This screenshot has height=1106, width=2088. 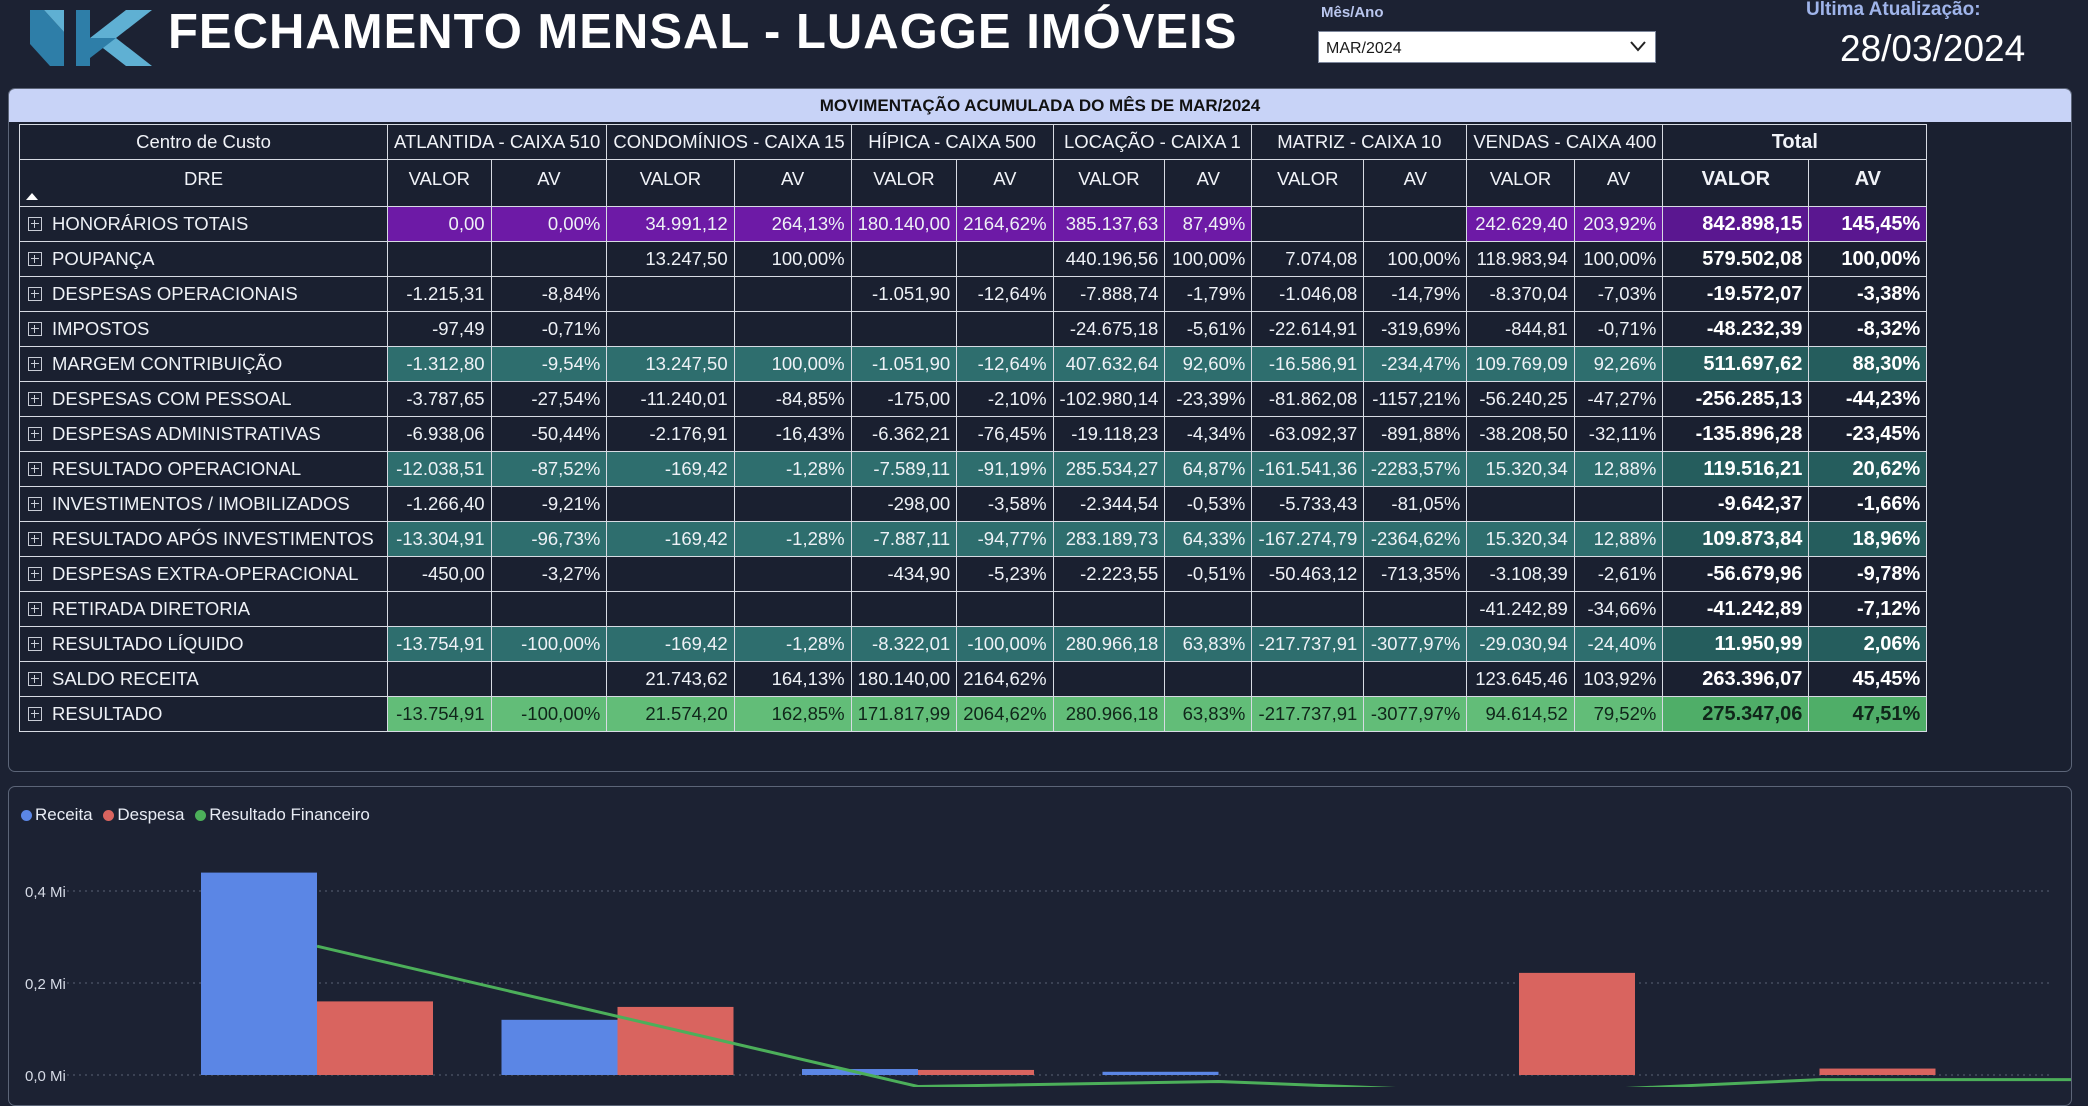 I want to click on group-header-hipica: HÍPICA - CAIXA 500, so click(x=952, y=142).